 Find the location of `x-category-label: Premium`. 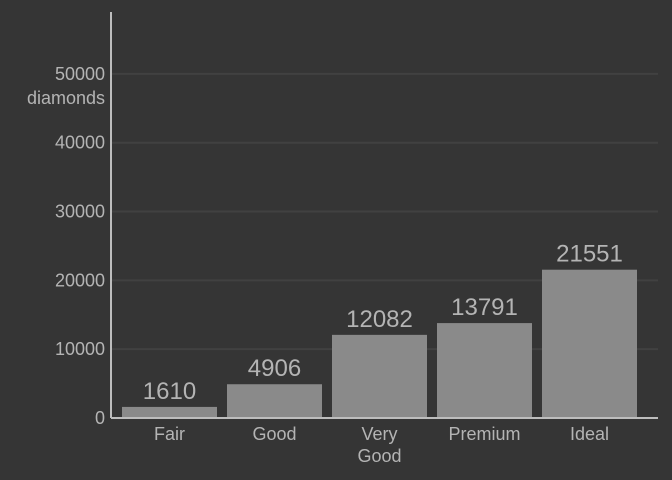

x-category-label: Premium is located at coordinates (484, 434).